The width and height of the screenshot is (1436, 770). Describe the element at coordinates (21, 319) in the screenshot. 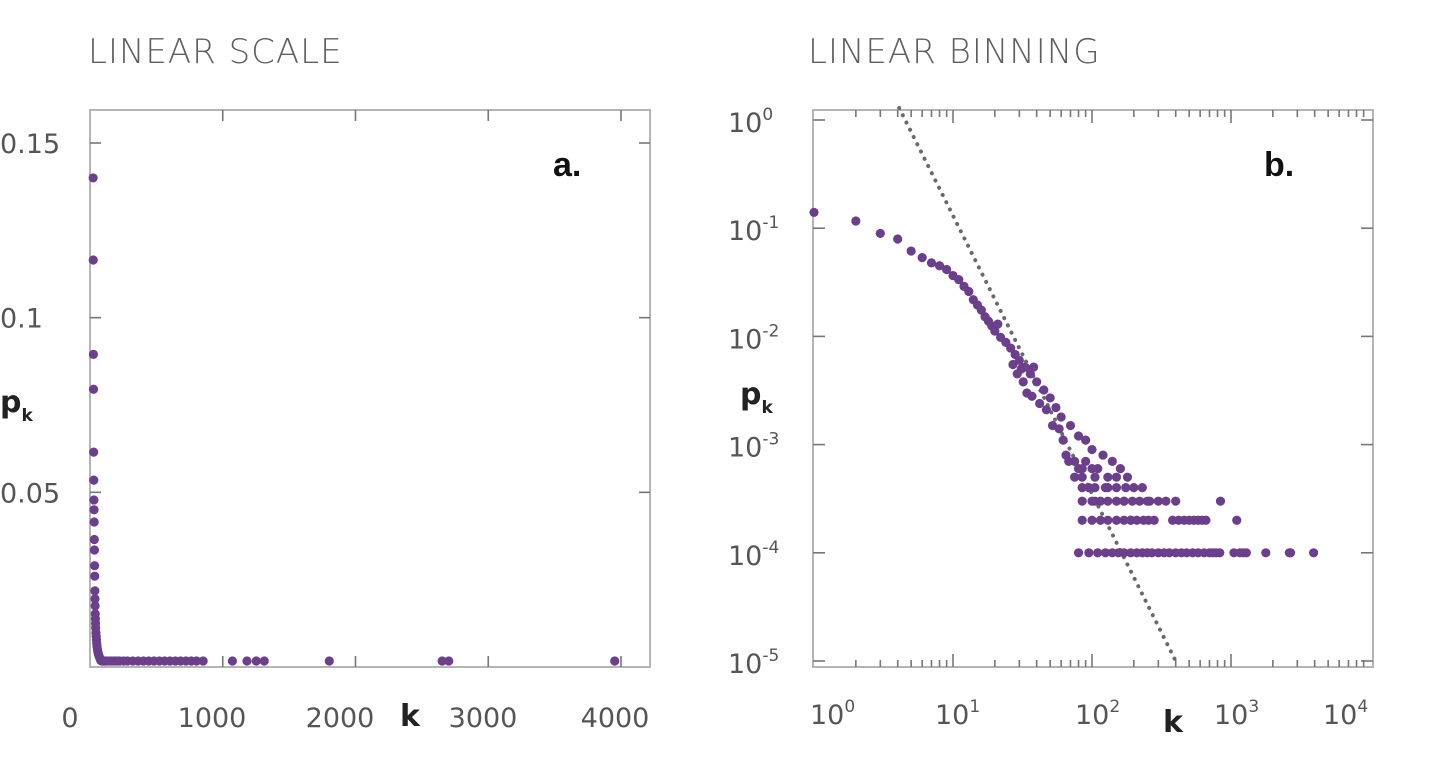

I see `panel-a-y-tick-label: 0.1` at that location.